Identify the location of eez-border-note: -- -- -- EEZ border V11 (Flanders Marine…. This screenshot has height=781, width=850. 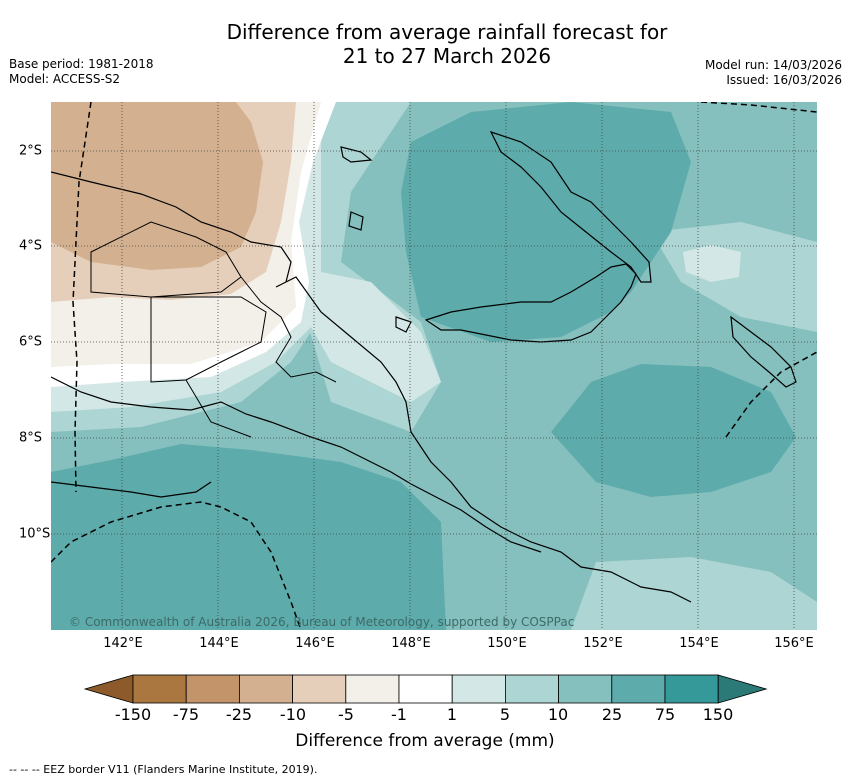
(163, 769).